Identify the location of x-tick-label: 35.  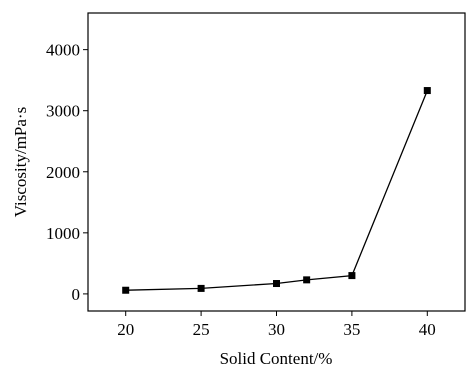
(351, 329).